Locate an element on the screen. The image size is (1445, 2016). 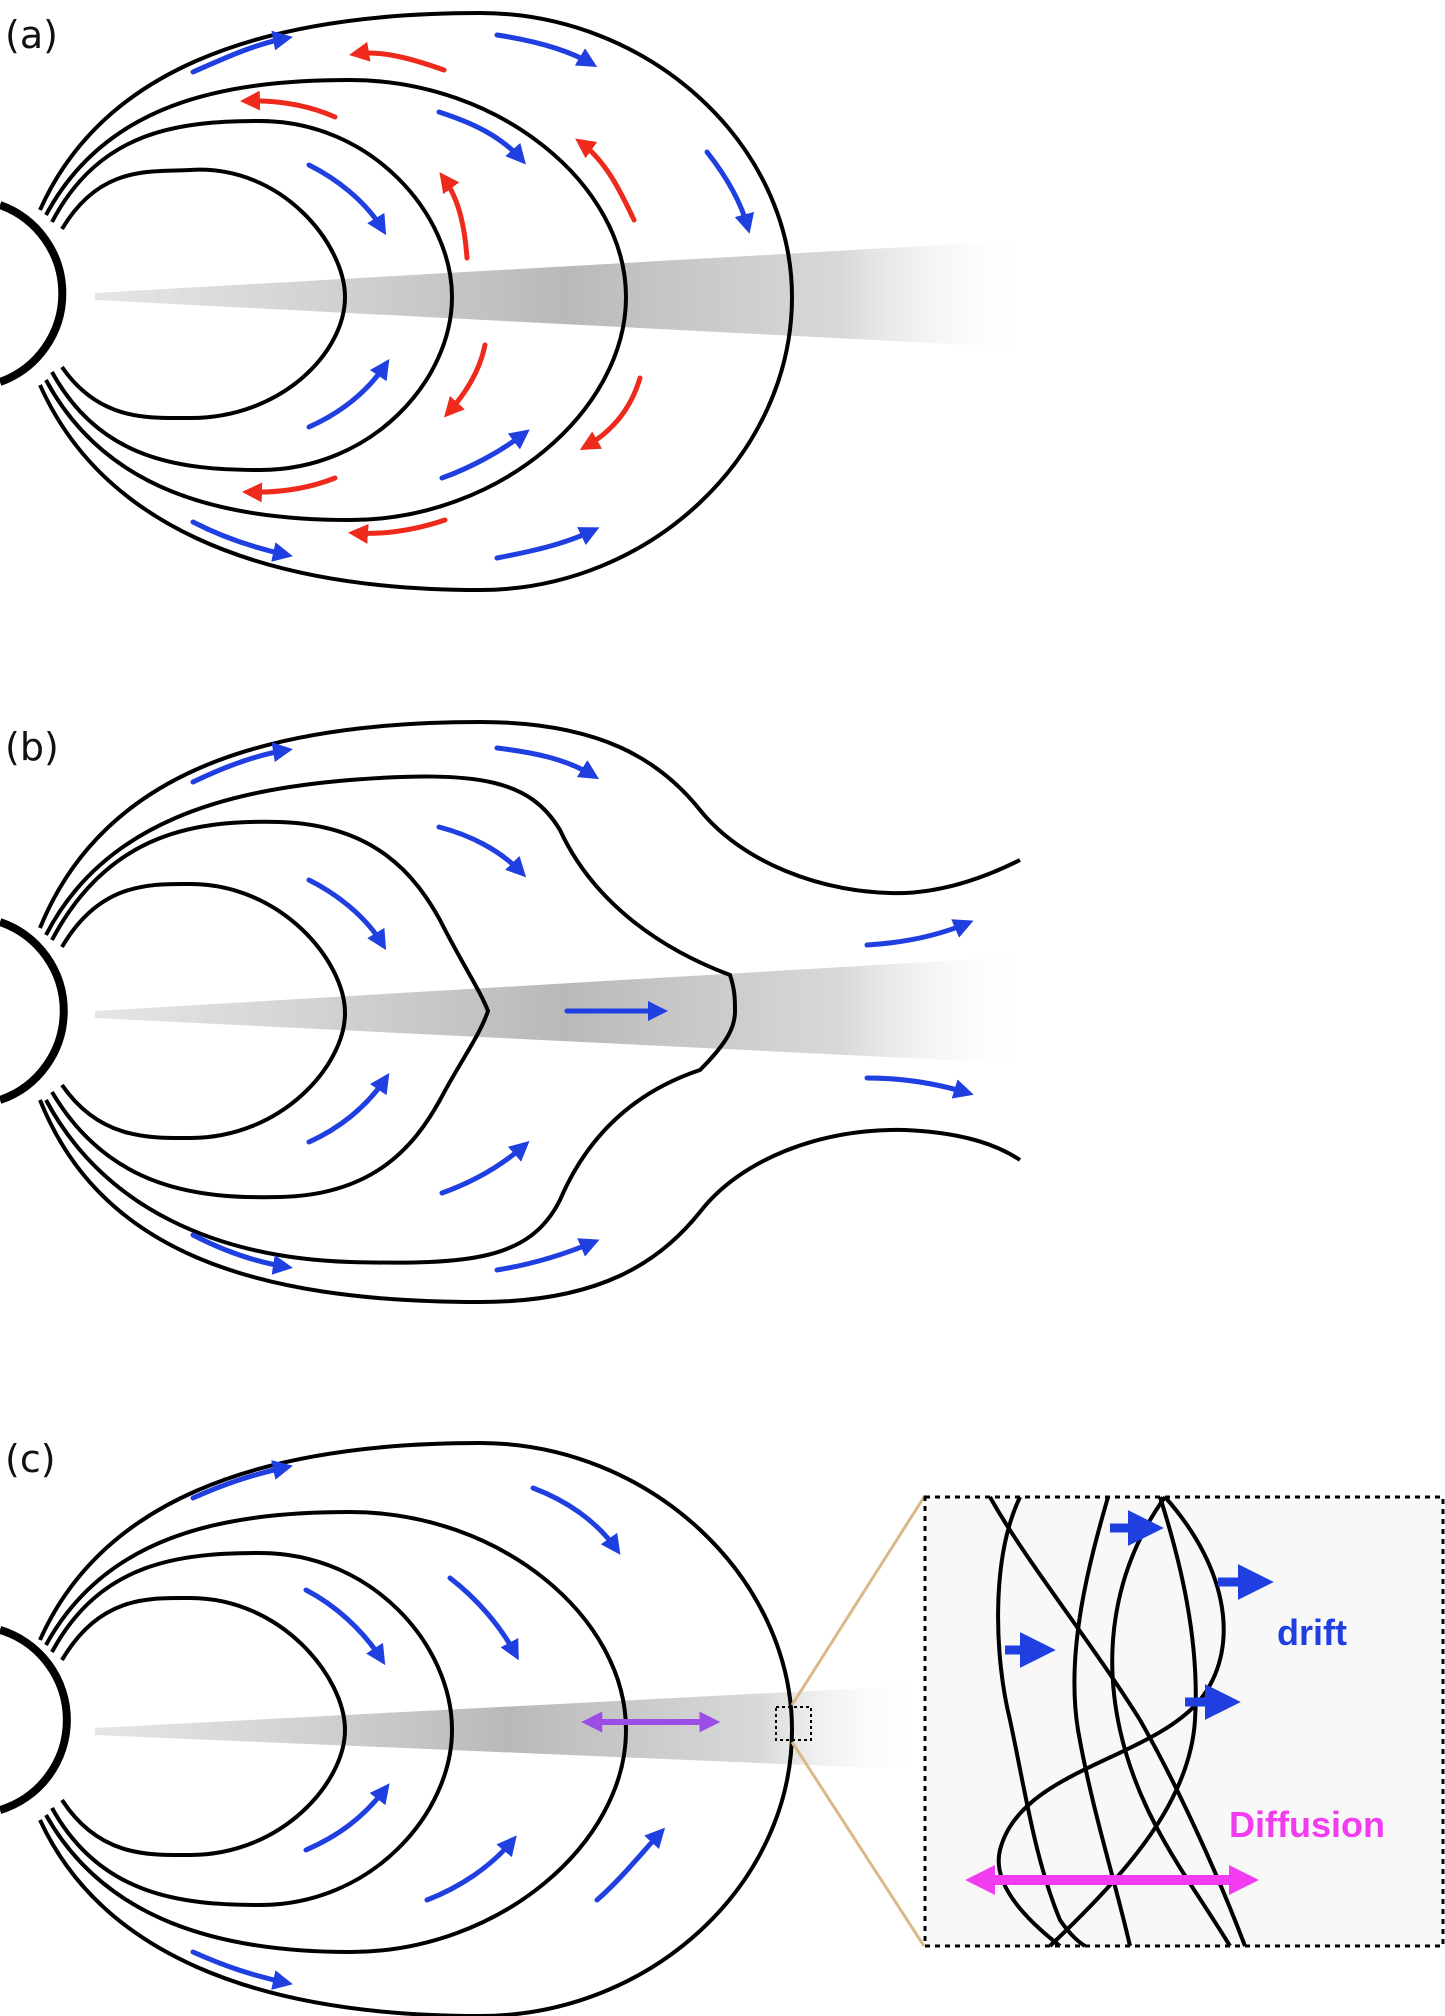
current-sheet-a is located at coordinates (562, 294).